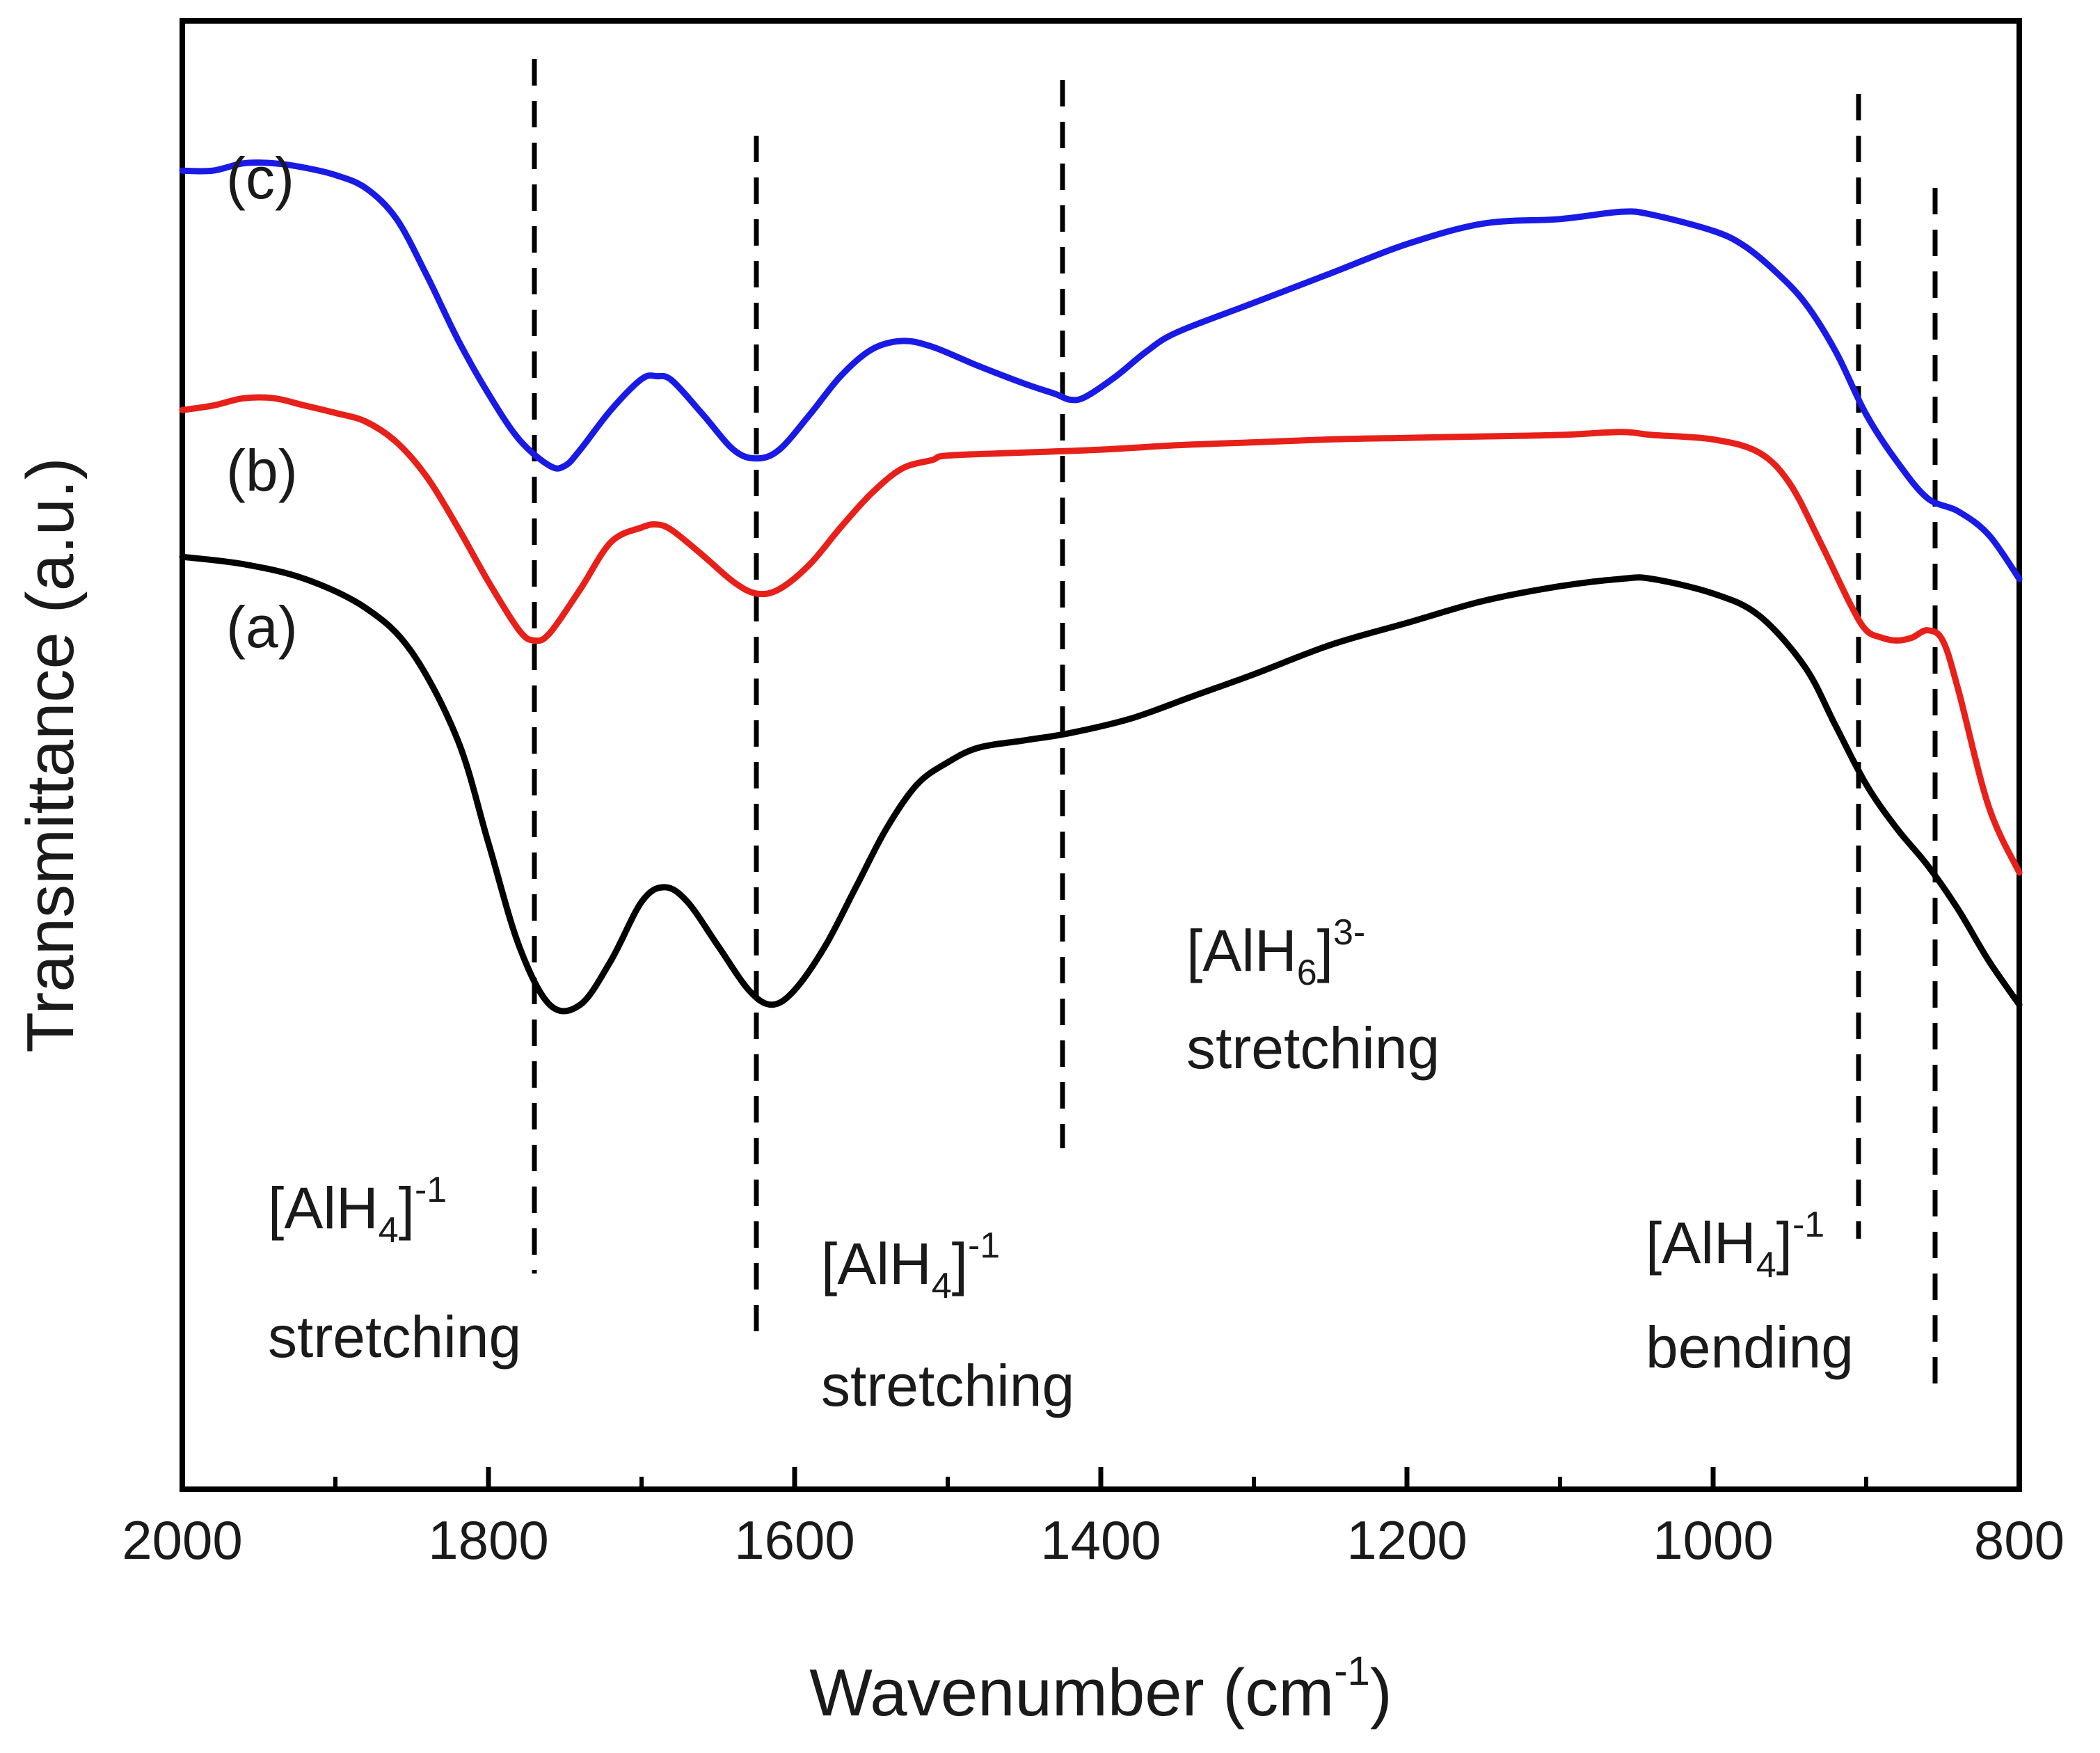 The width and height of the screenshot is (2100, 1753). Describe the element at coordinates (960, 1263) in the screenshot. I see `anno2-close: ]` at that location.